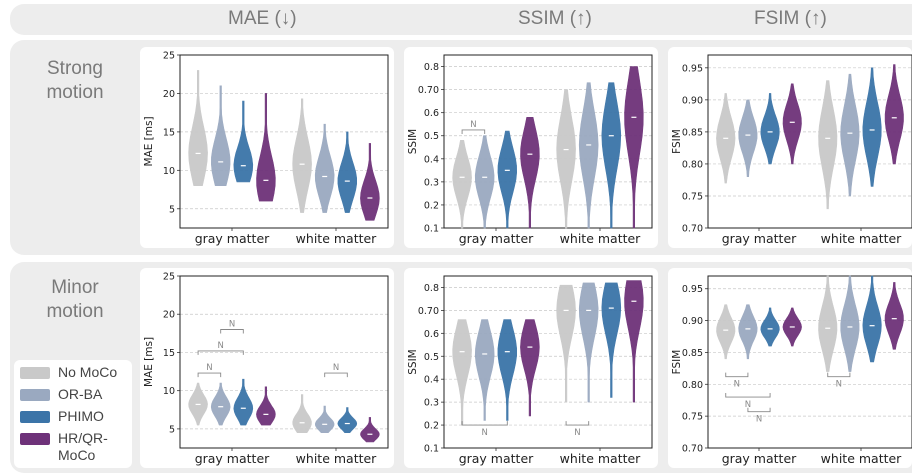  What do you see at coordinates (461, 19) in the screenshot?
I see `column-header-band` at bounding box center [461, 19].